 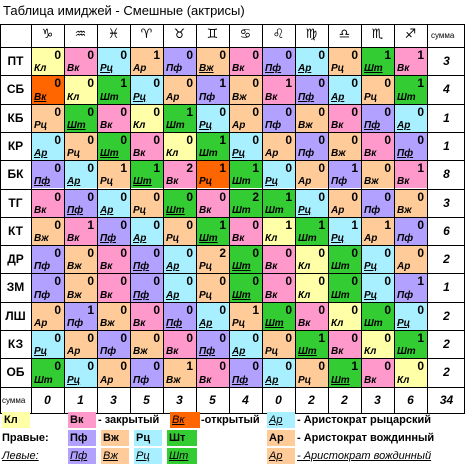 I want to click on sign-icon: ♈, so click(x=146, y=34).